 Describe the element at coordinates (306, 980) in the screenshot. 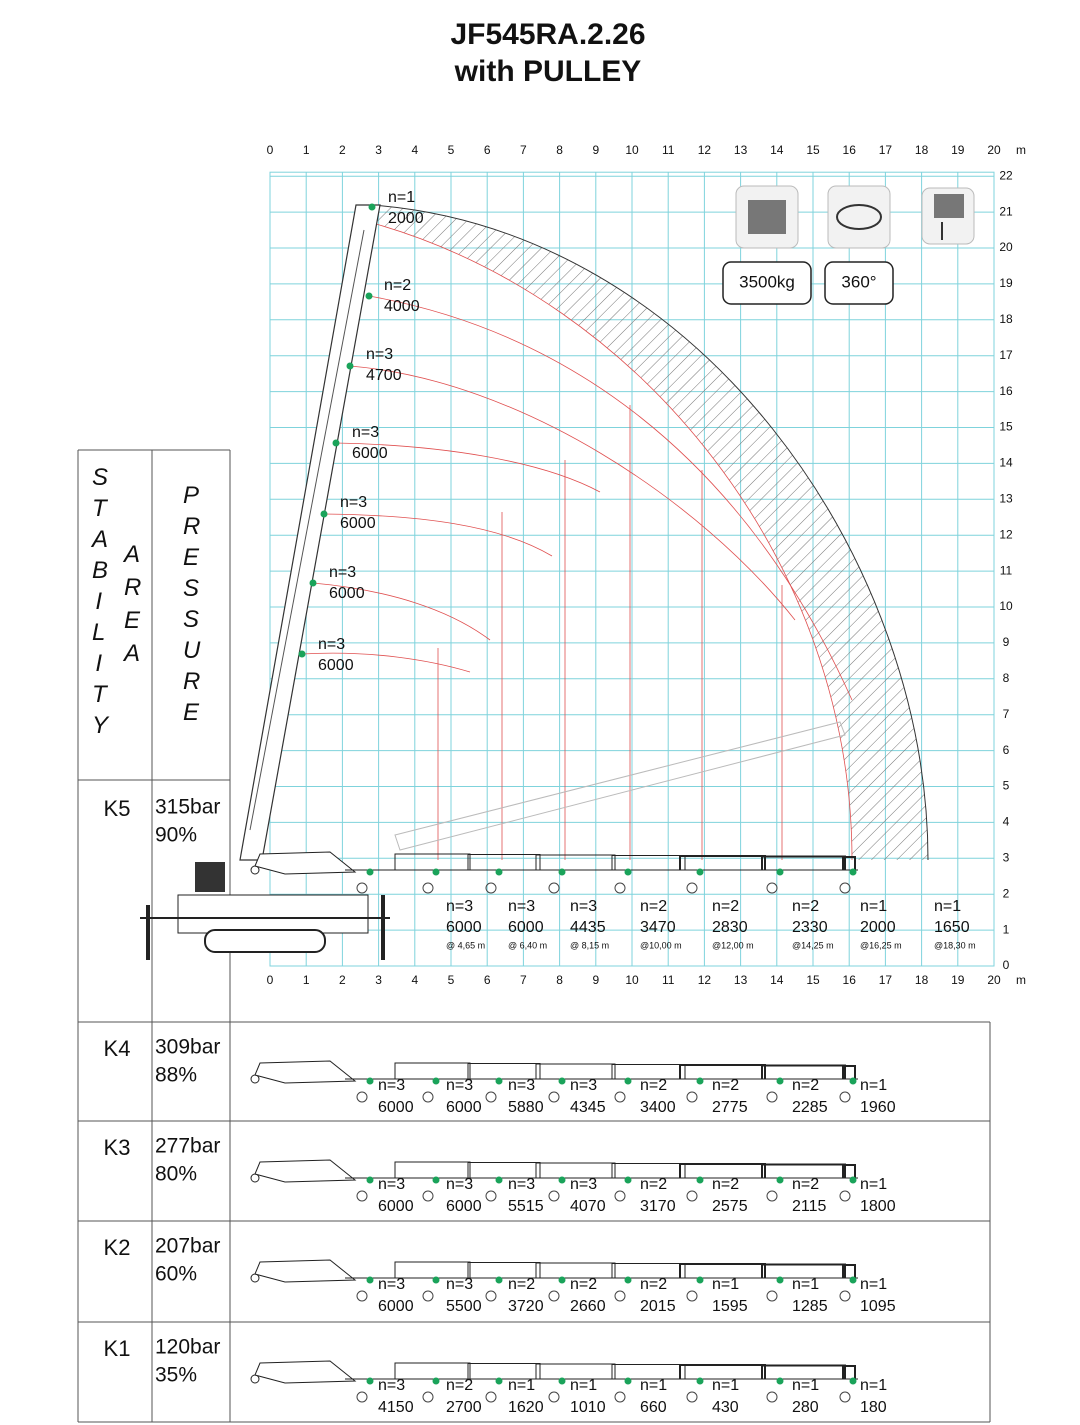

I see `x-tick-label: 1` at that location.